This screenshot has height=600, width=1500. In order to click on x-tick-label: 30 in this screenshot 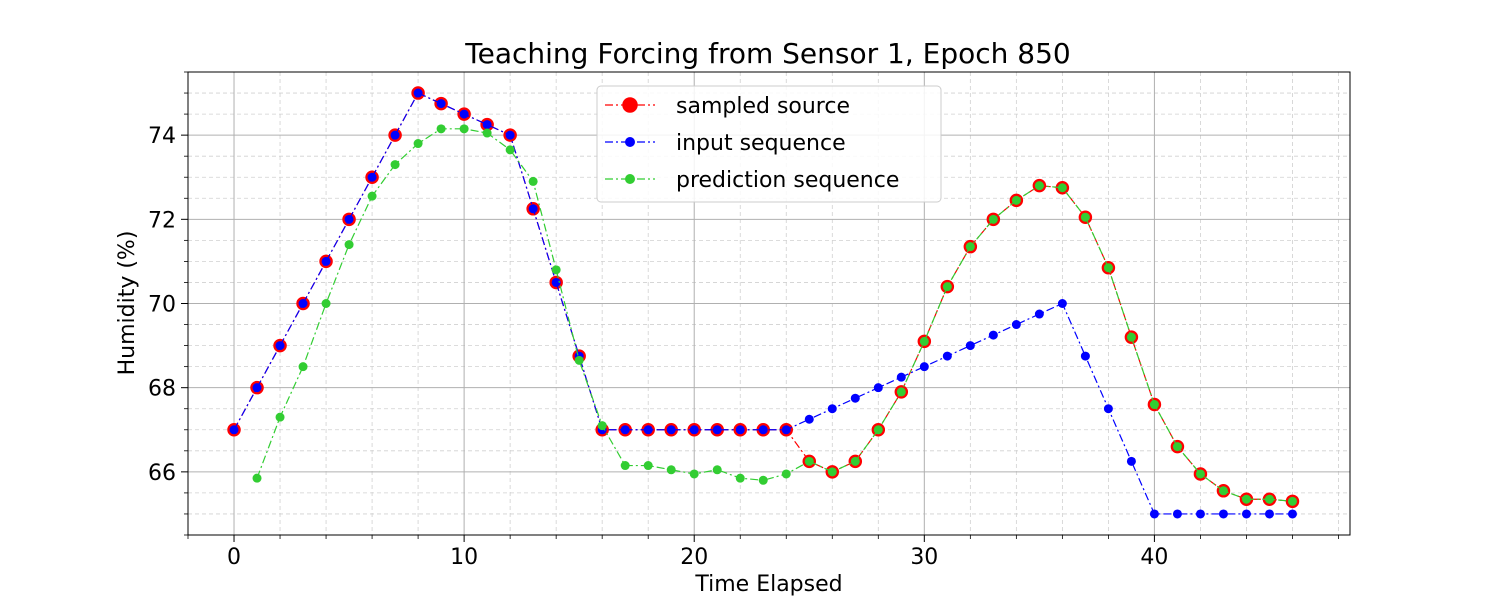, I will do `click(924, 557)`.